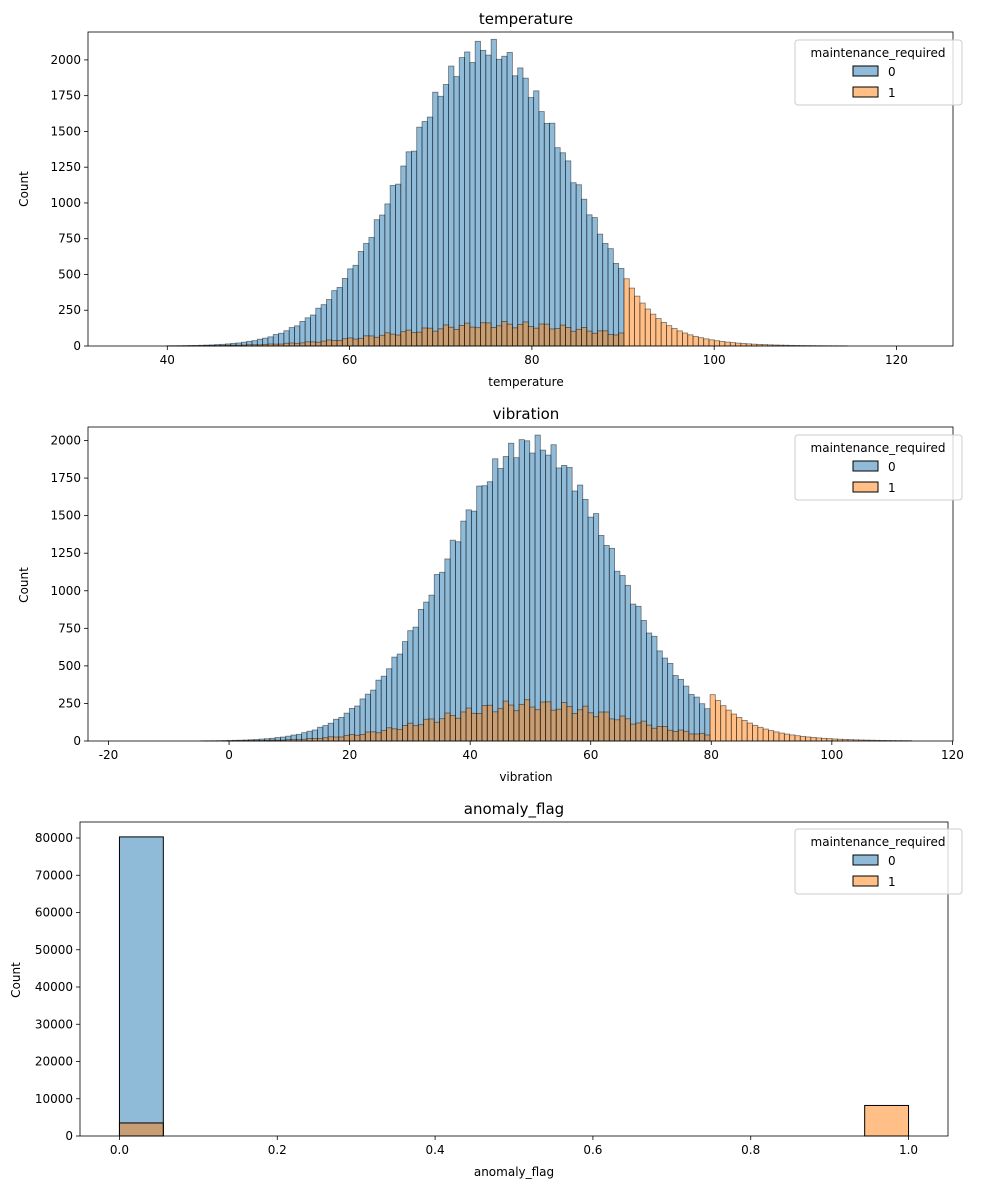  What do you see at coordinates (526, 414) in the screenshot?
I see `chart-title: vibration` at bounding box center [526, 414].